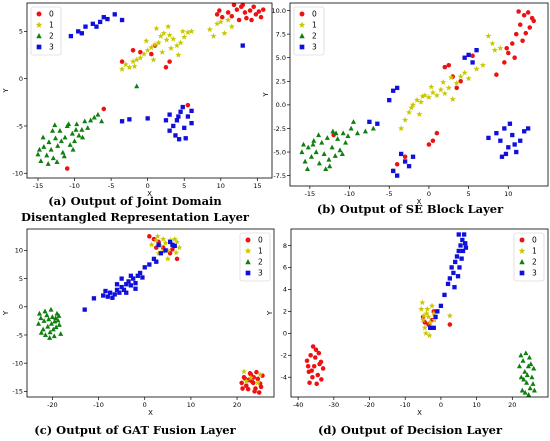 This screenshot has width=550, height=441. Describe the element at coordinates (255, 257) in the screenshot. I see `legend-c: 0 1 2 3` at that location.